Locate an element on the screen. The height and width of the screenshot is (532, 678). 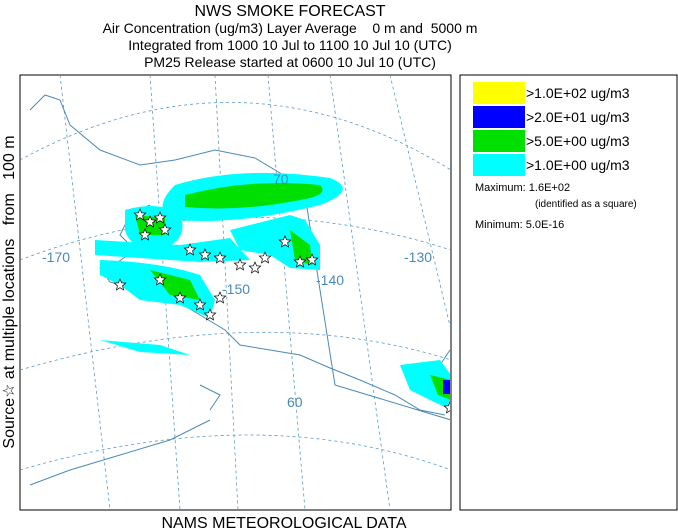
legend-label: >5.0E+00 ug/m3 is located at coordinates (578, 141).